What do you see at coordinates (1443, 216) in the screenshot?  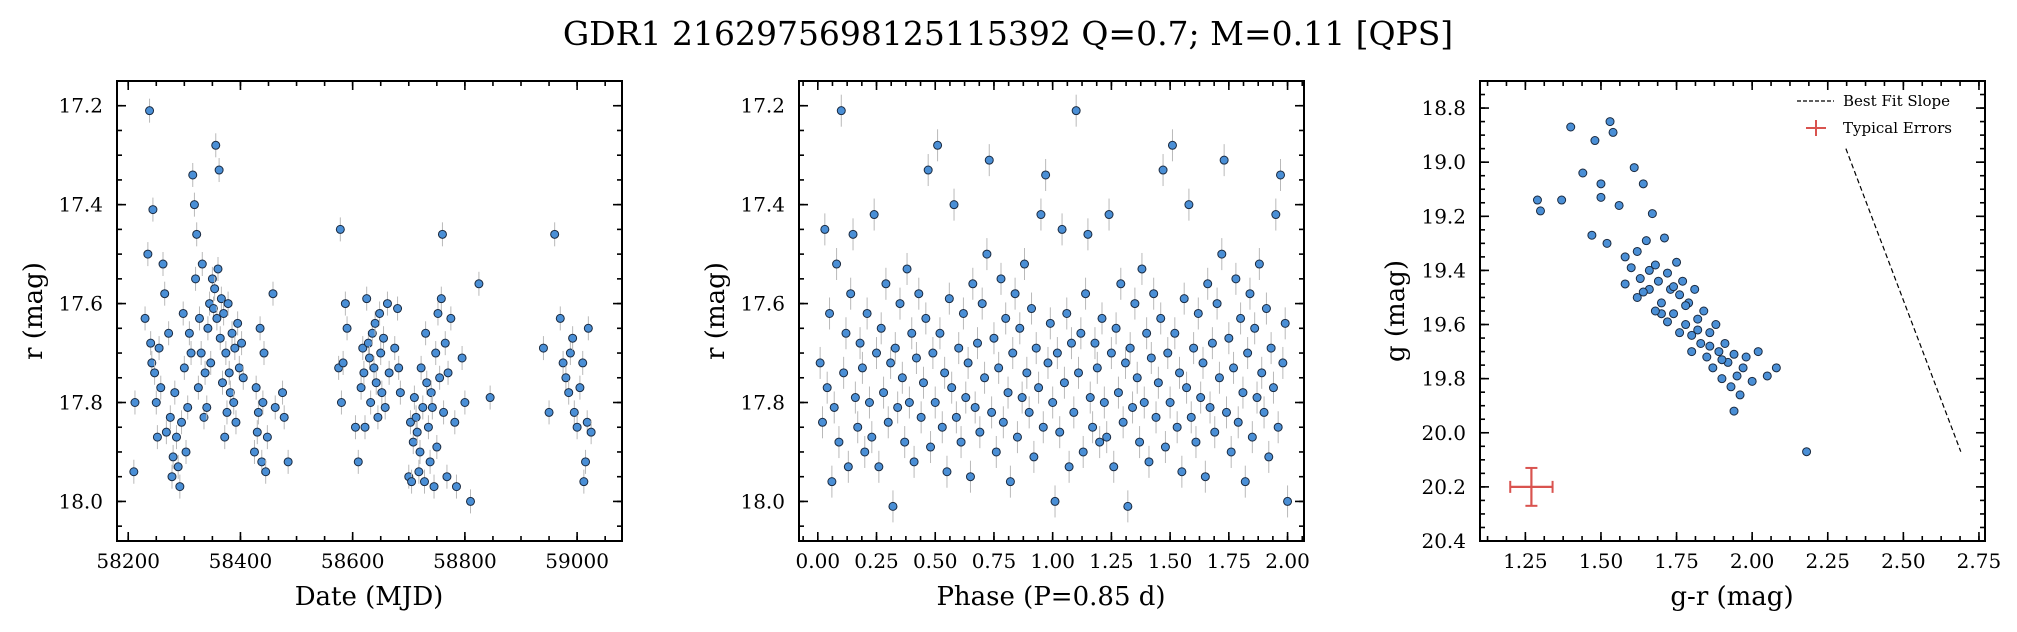 I see `color-magnitude-y-tick-label: 19.2` at bounding box center [1443, 216].